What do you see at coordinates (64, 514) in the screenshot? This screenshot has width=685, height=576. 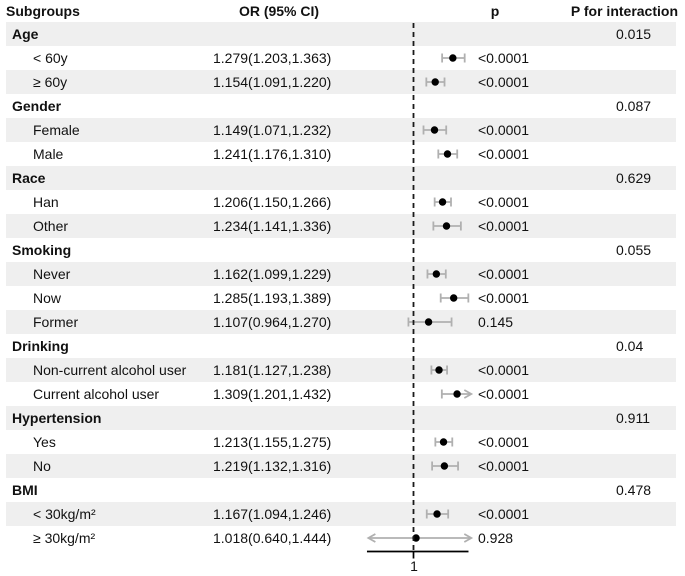 I see `row-label: < 30kg/m²` at bounding box center [64, 514].